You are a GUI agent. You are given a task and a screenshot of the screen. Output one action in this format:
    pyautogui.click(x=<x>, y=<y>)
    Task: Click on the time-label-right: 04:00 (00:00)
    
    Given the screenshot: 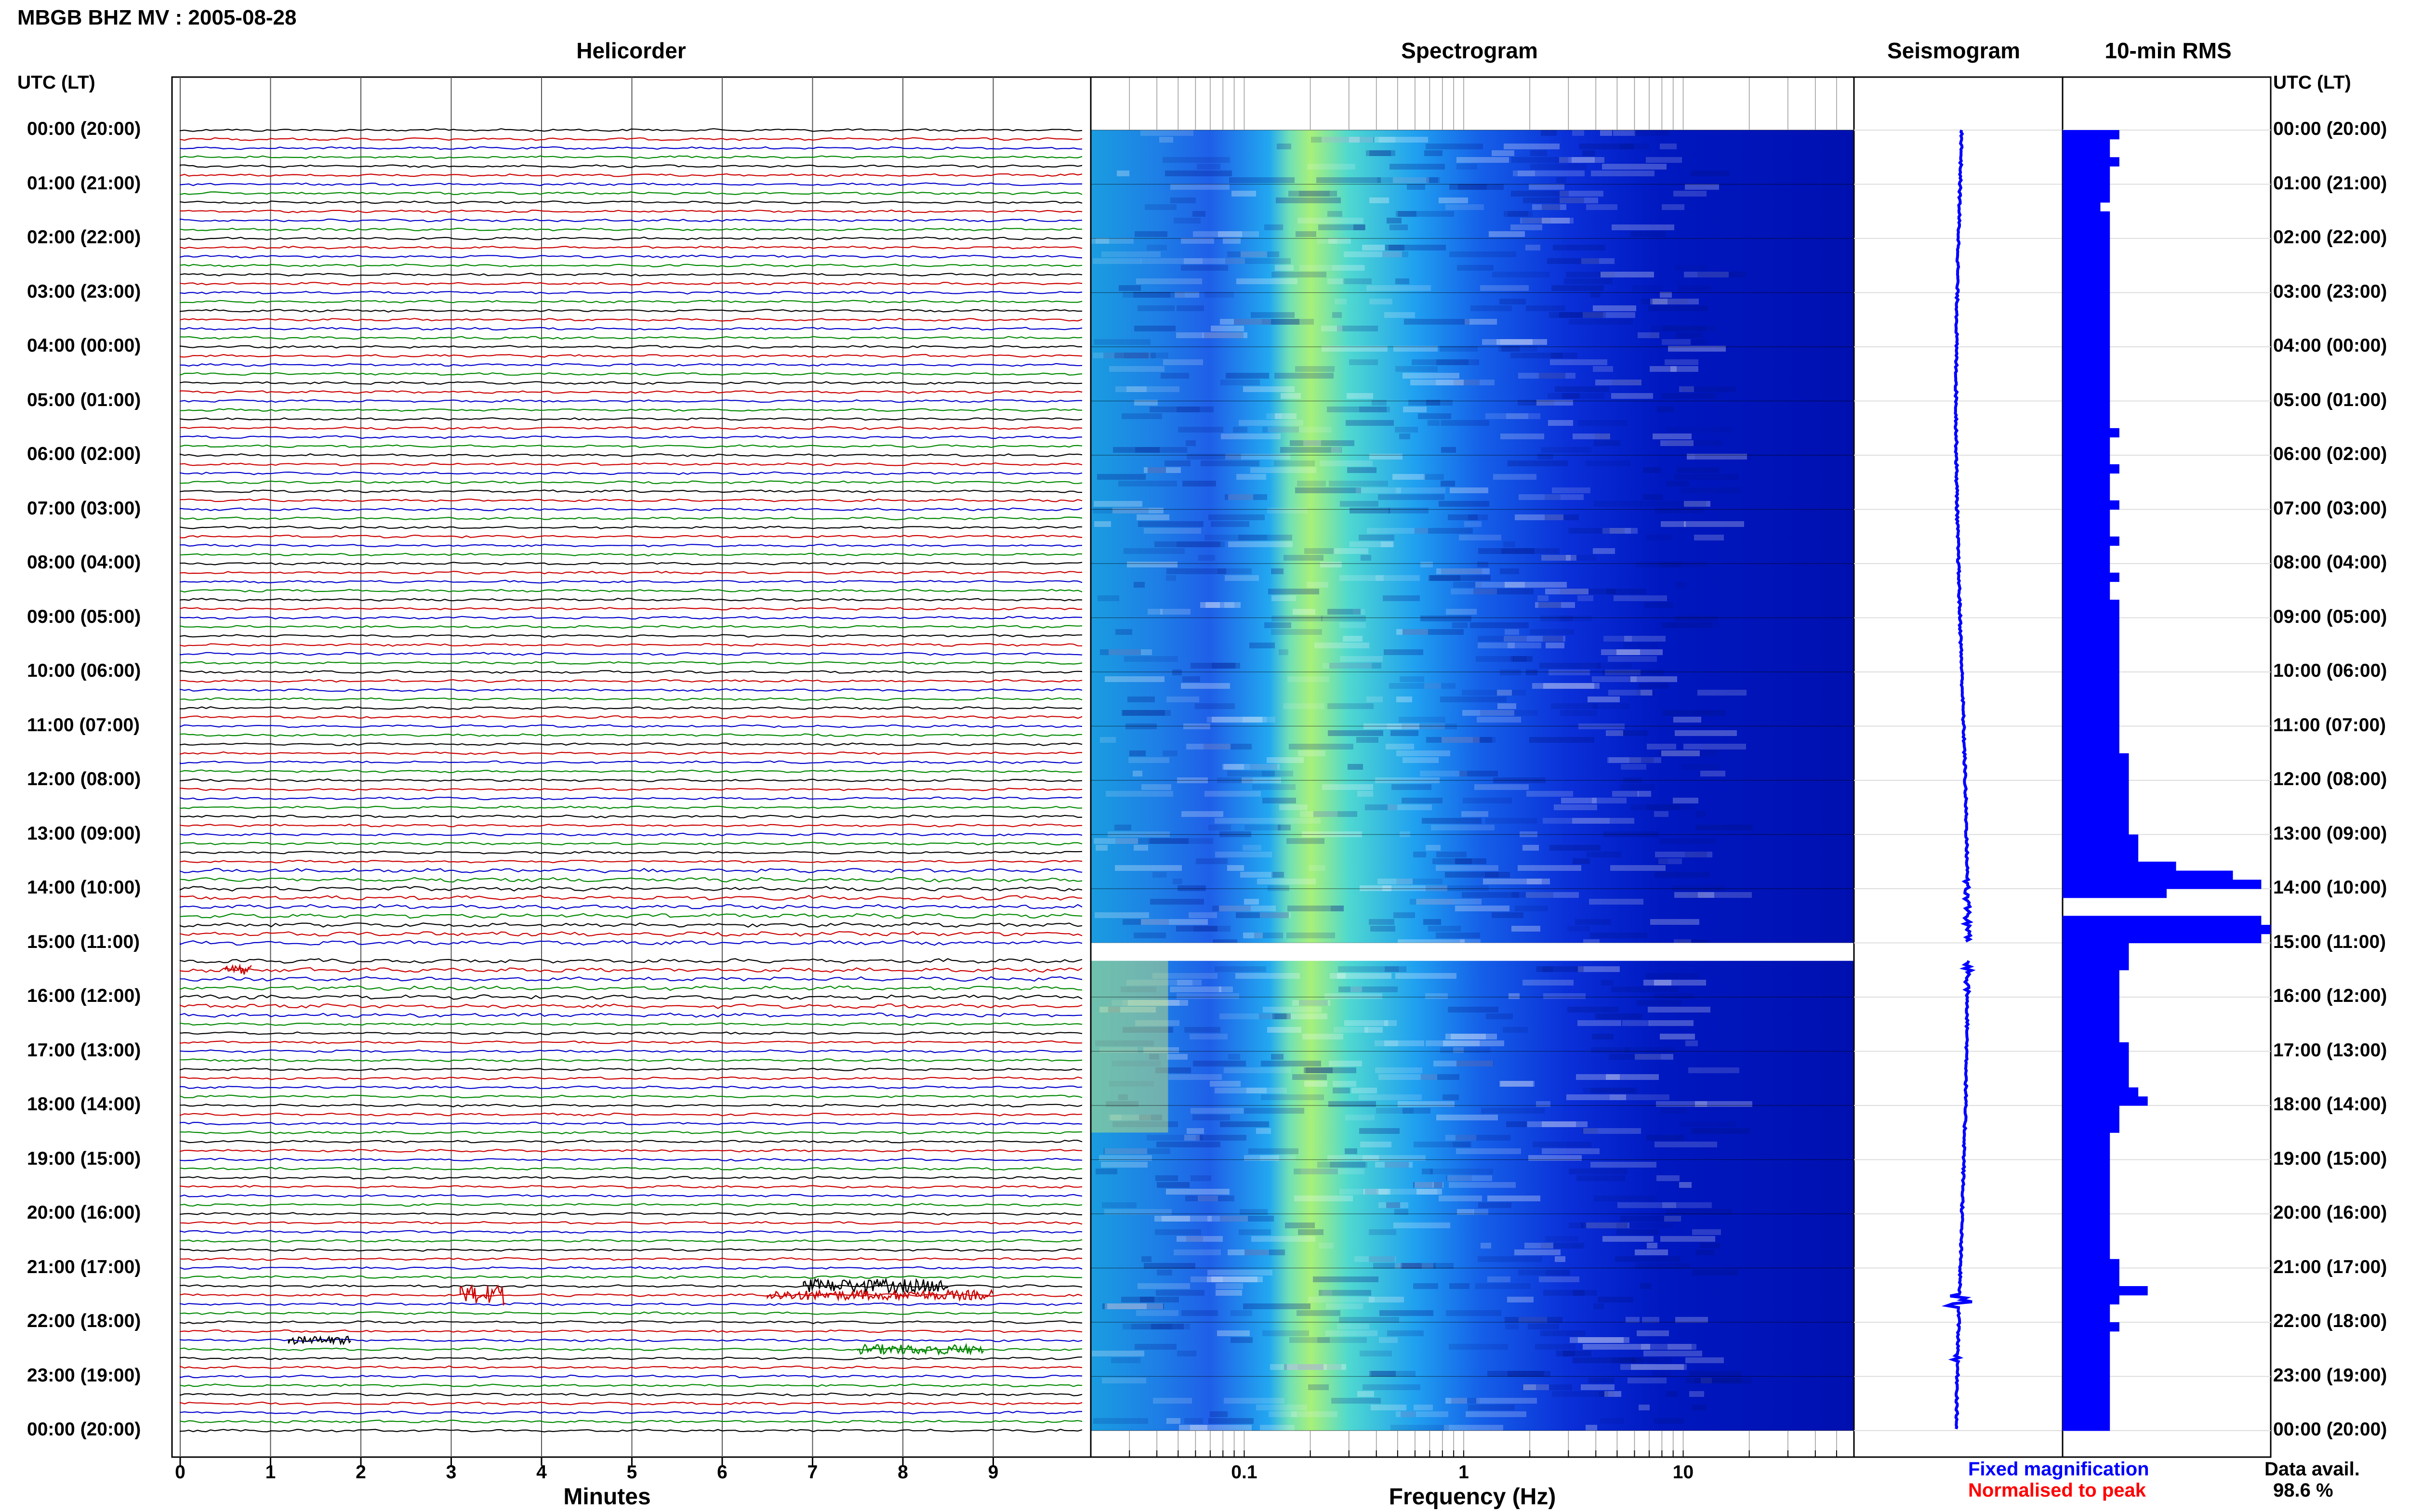 What is the action you would take?
    pyautogui.click(x=2330, y=345)
    